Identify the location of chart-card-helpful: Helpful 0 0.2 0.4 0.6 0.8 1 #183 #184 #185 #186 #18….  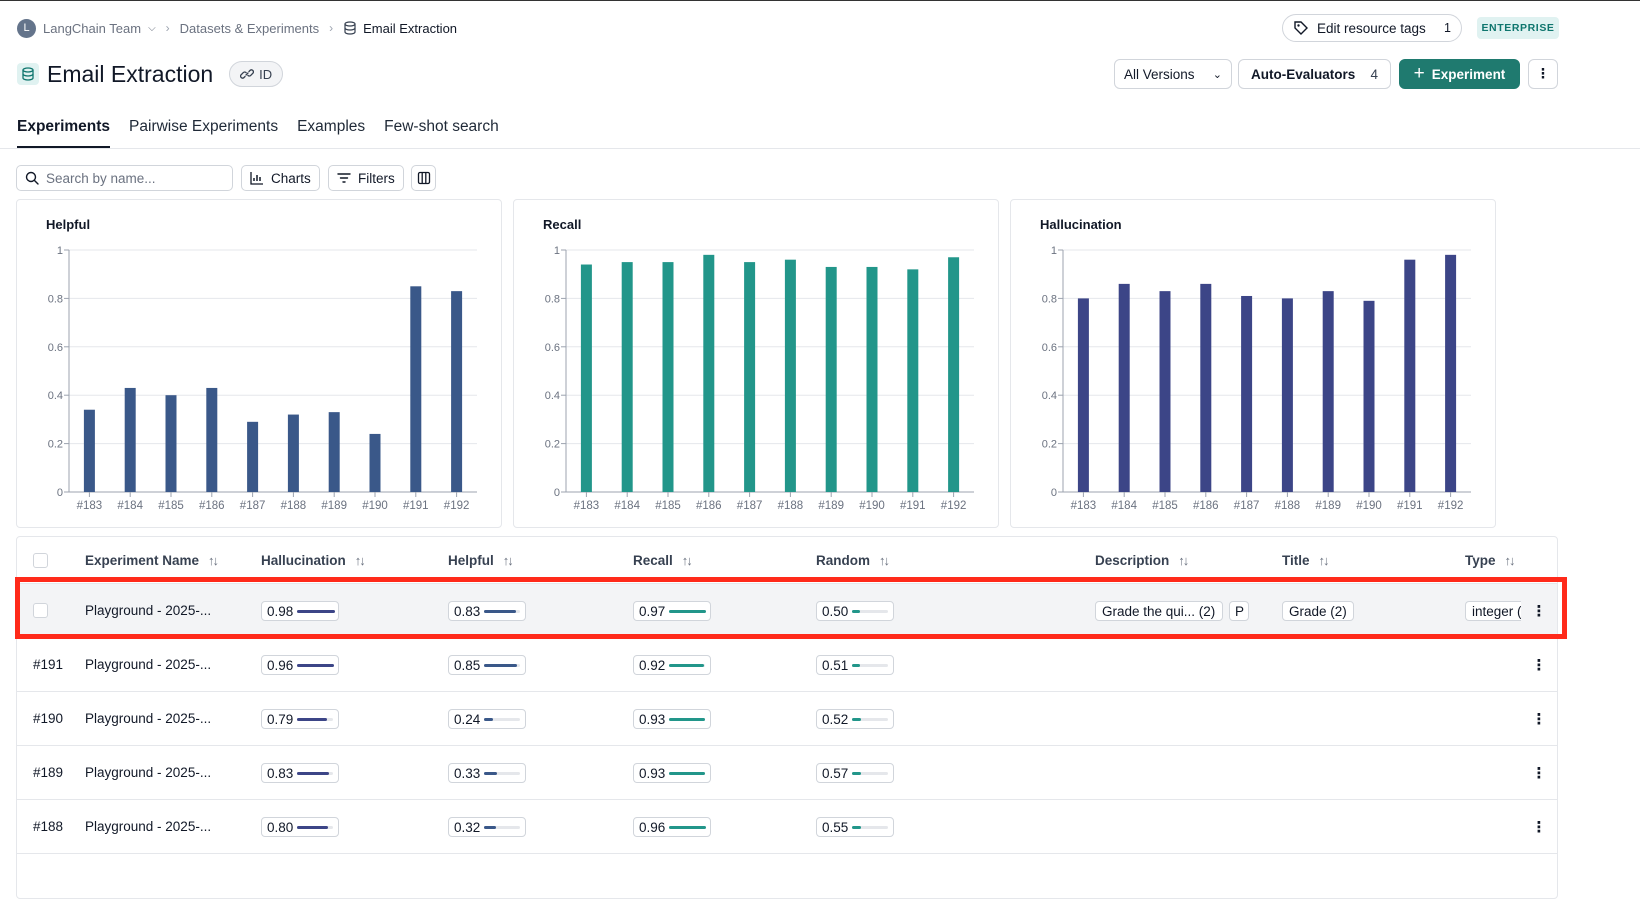
(259, 363).